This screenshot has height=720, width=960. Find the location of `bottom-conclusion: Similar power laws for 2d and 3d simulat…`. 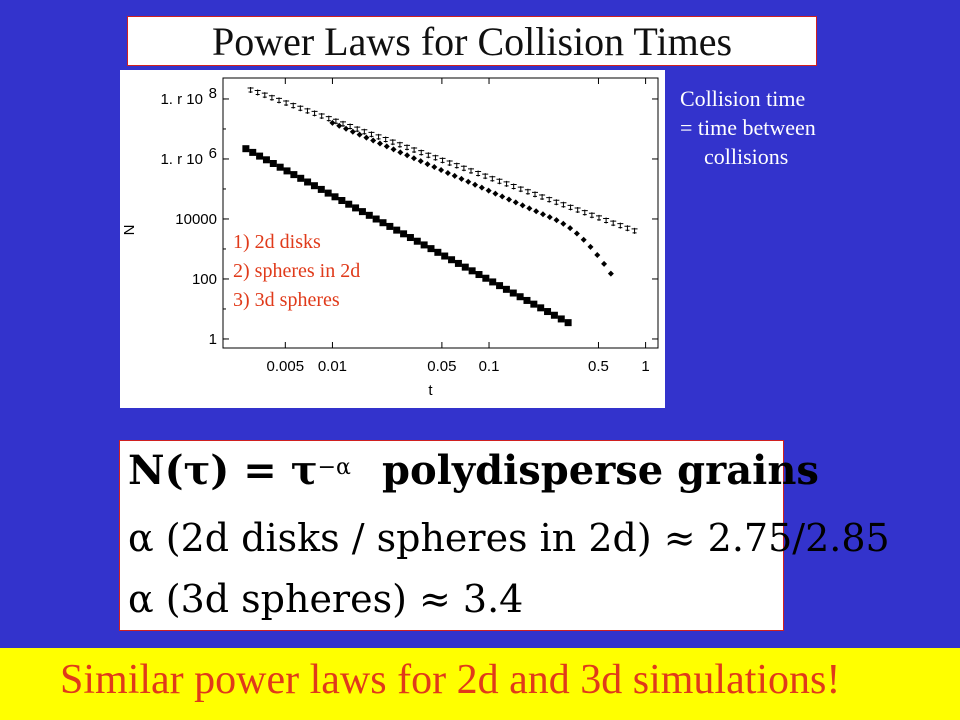

bottom-conclusion: Similar power laws for 2d and 3d simulat… is located at coordinates (450, 680).